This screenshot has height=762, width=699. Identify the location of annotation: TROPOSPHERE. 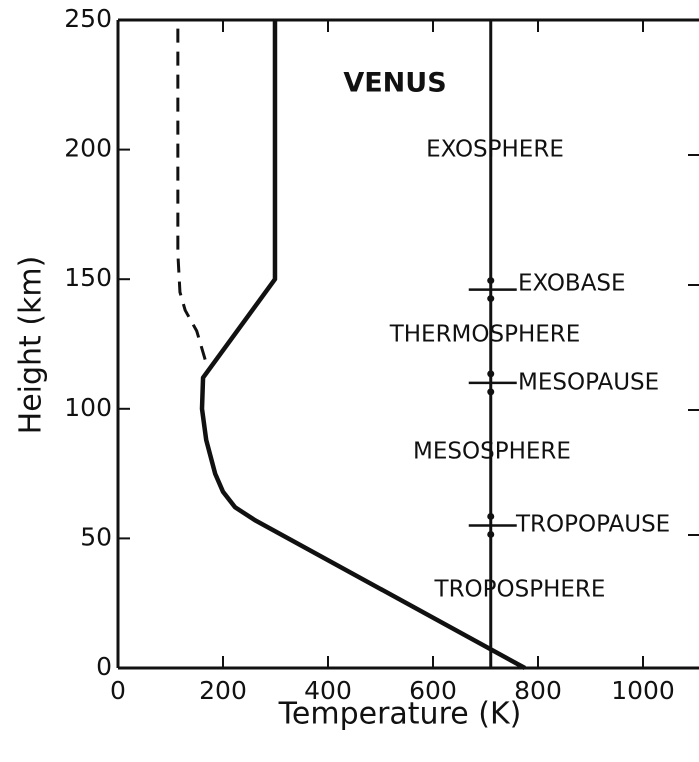
(520, 590).